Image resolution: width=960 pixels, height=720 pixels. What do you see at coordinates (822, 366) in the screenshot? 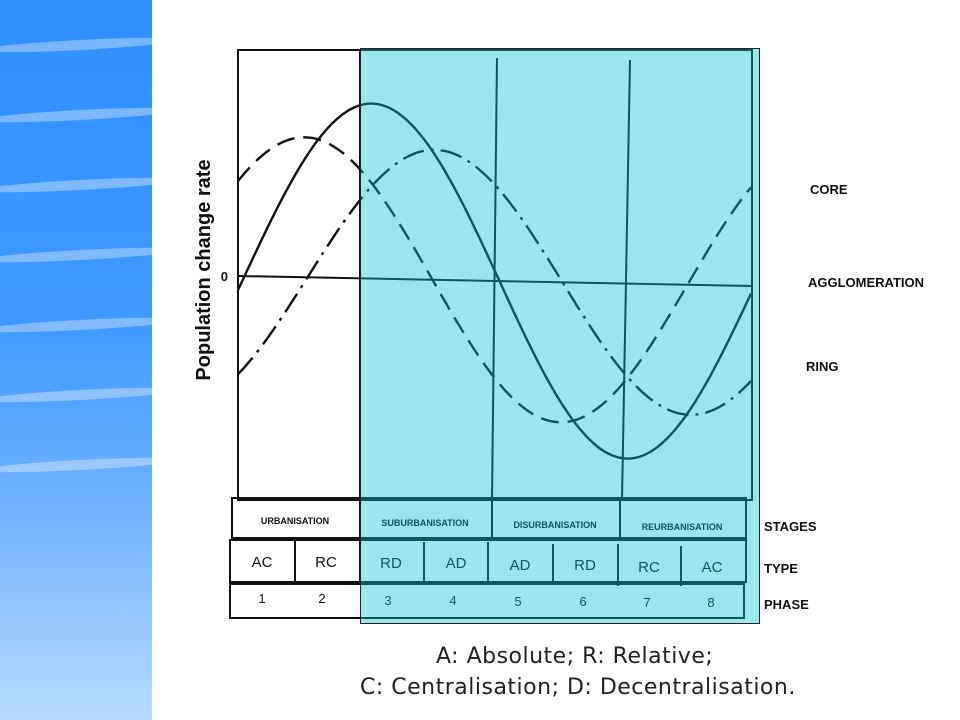
I see `curve-label-ring: RING` at bounding box center [822, 366].